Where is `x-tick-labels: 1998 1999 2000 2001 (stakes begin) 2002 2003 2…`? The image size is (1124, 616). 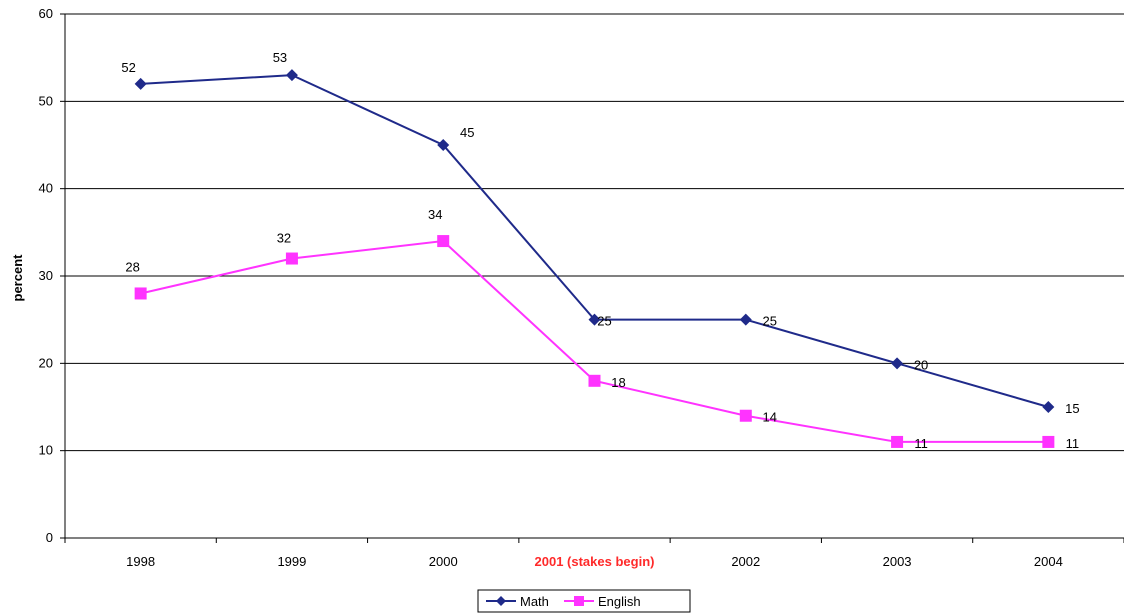 x-tick-labels: 1998 1999 2000 2001 (stakes begin) 2002 2003 2… is located at coordinates (594, 561).